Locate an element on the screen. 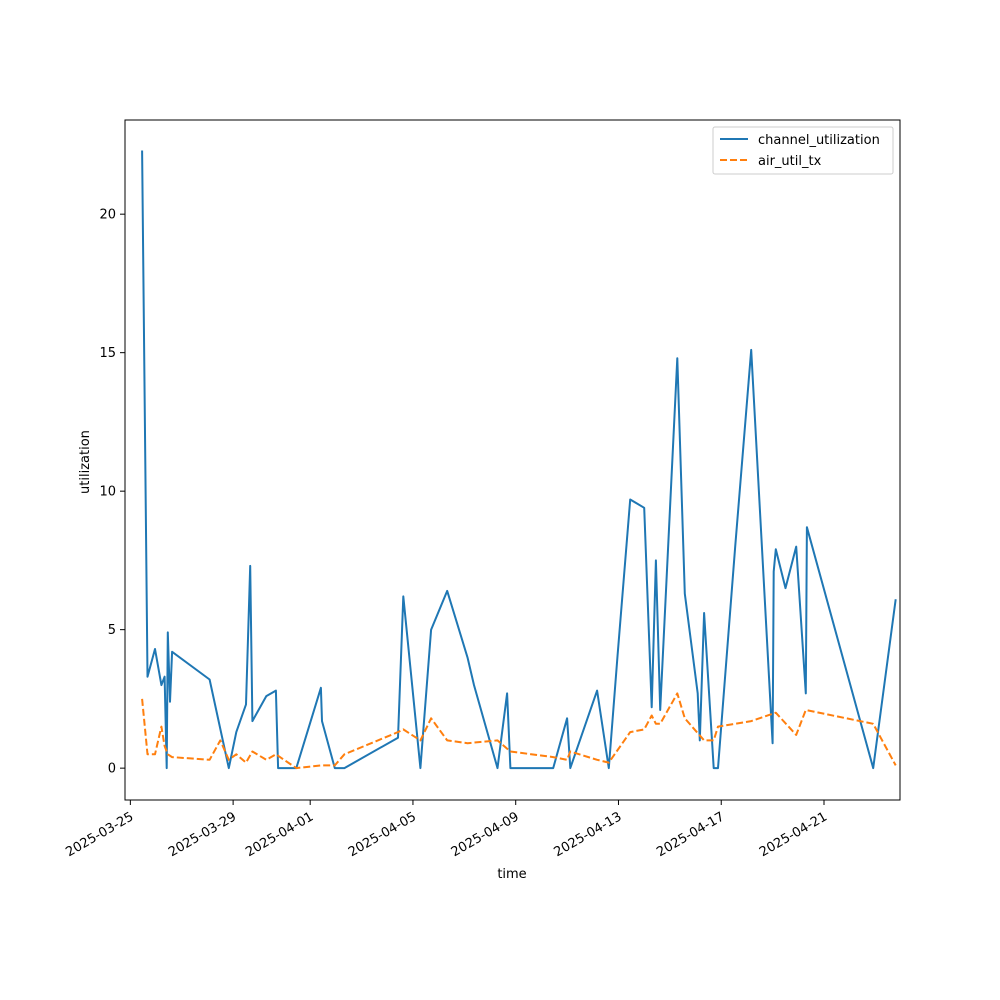  y-tick-label: 0 is located at coordinates (112, 769).